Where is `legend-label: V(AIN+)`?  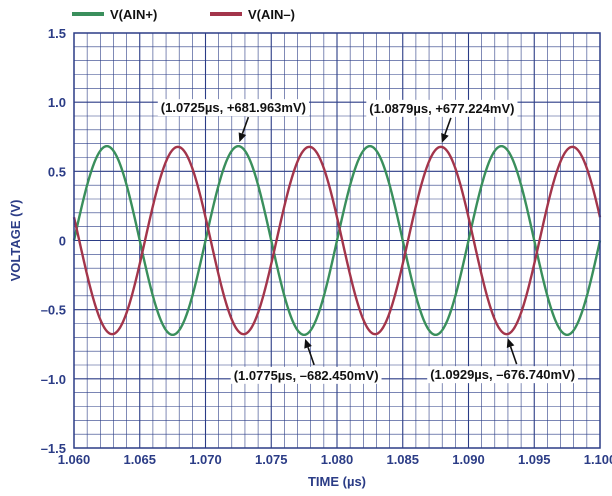 legend-label: V(AIN+) is located at coordinates (133, 14).